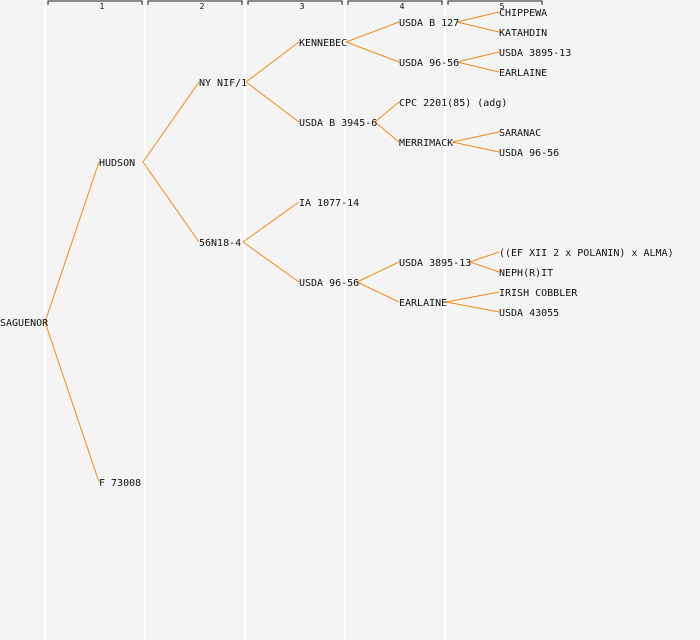 The height and width of the screenshot is (640, 700). Describe the element at coordinates (171, 122) in the screenshot. I see `edge-n1-to-n3` at that location.